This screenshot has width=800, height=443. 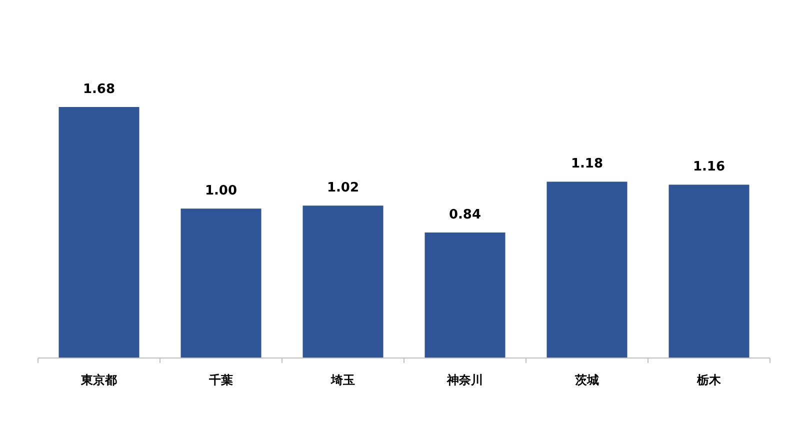 I want to click on data-label: 1.68, so click(x=99, y=89).